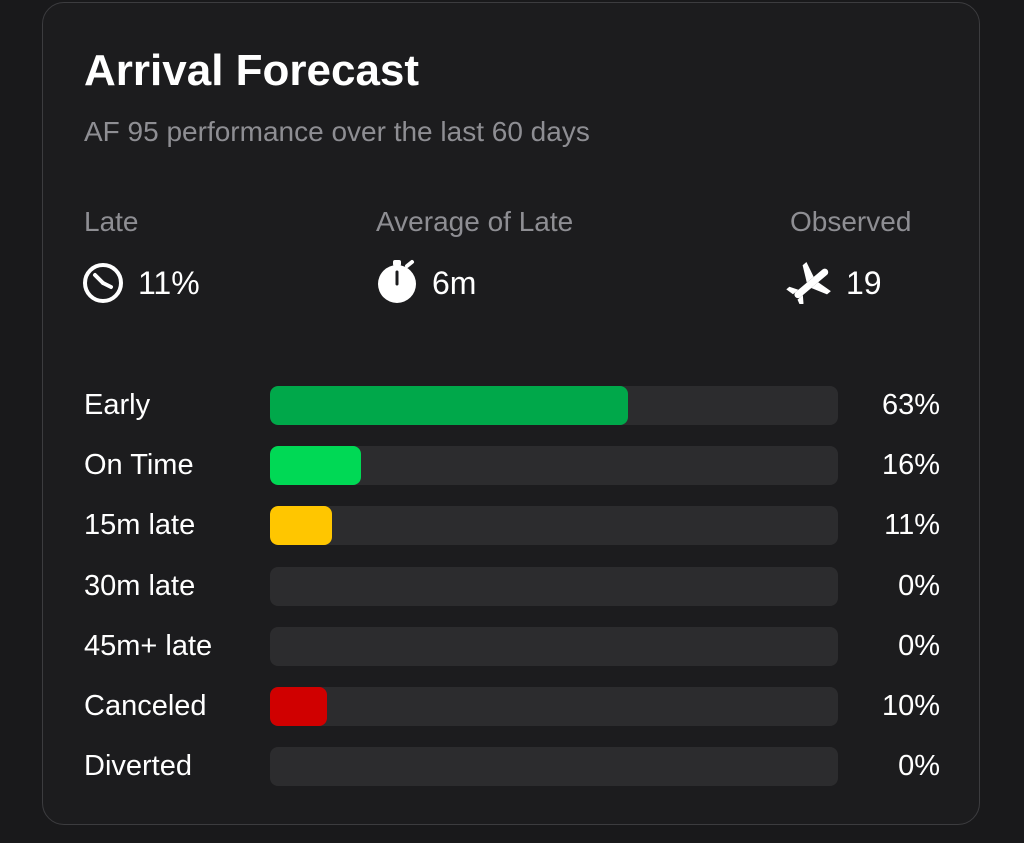  I want to click on stat-label: Average of Late, so click(475, 221).